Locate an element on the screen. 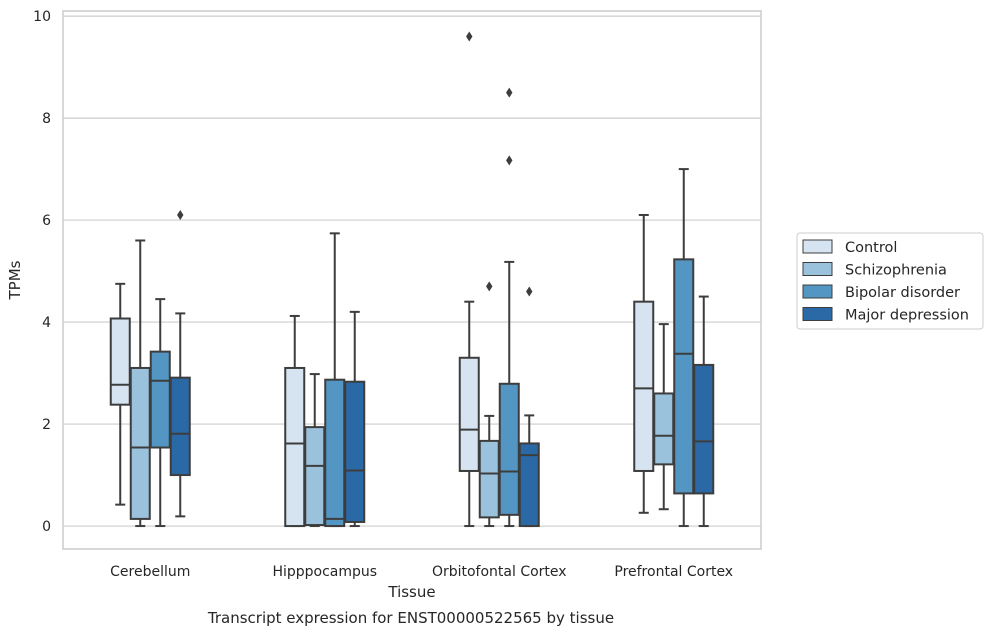  y-tick-label: 10 is located at coordinates (42, 17).